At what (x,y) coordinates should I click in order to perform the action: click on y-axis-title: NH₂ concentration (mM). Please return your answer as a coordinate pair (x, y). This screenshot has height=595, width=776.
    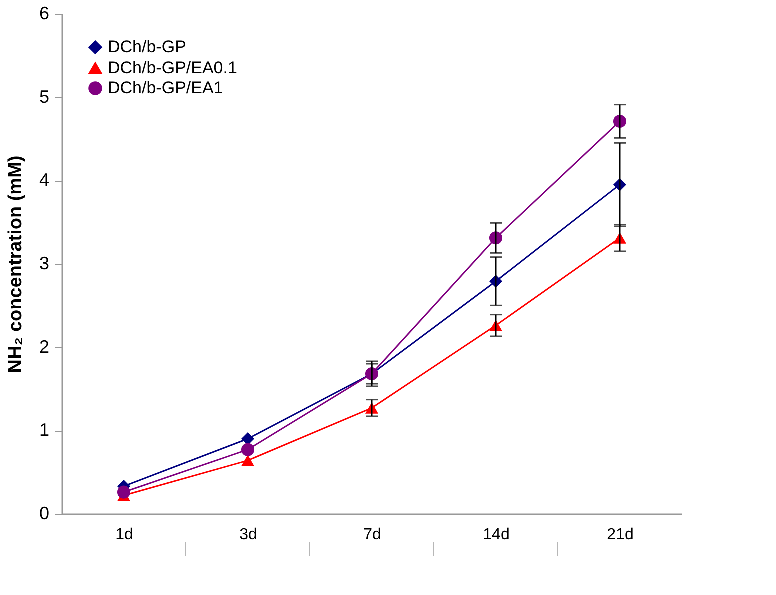
    Looking at the image, I should click on (15, 265).